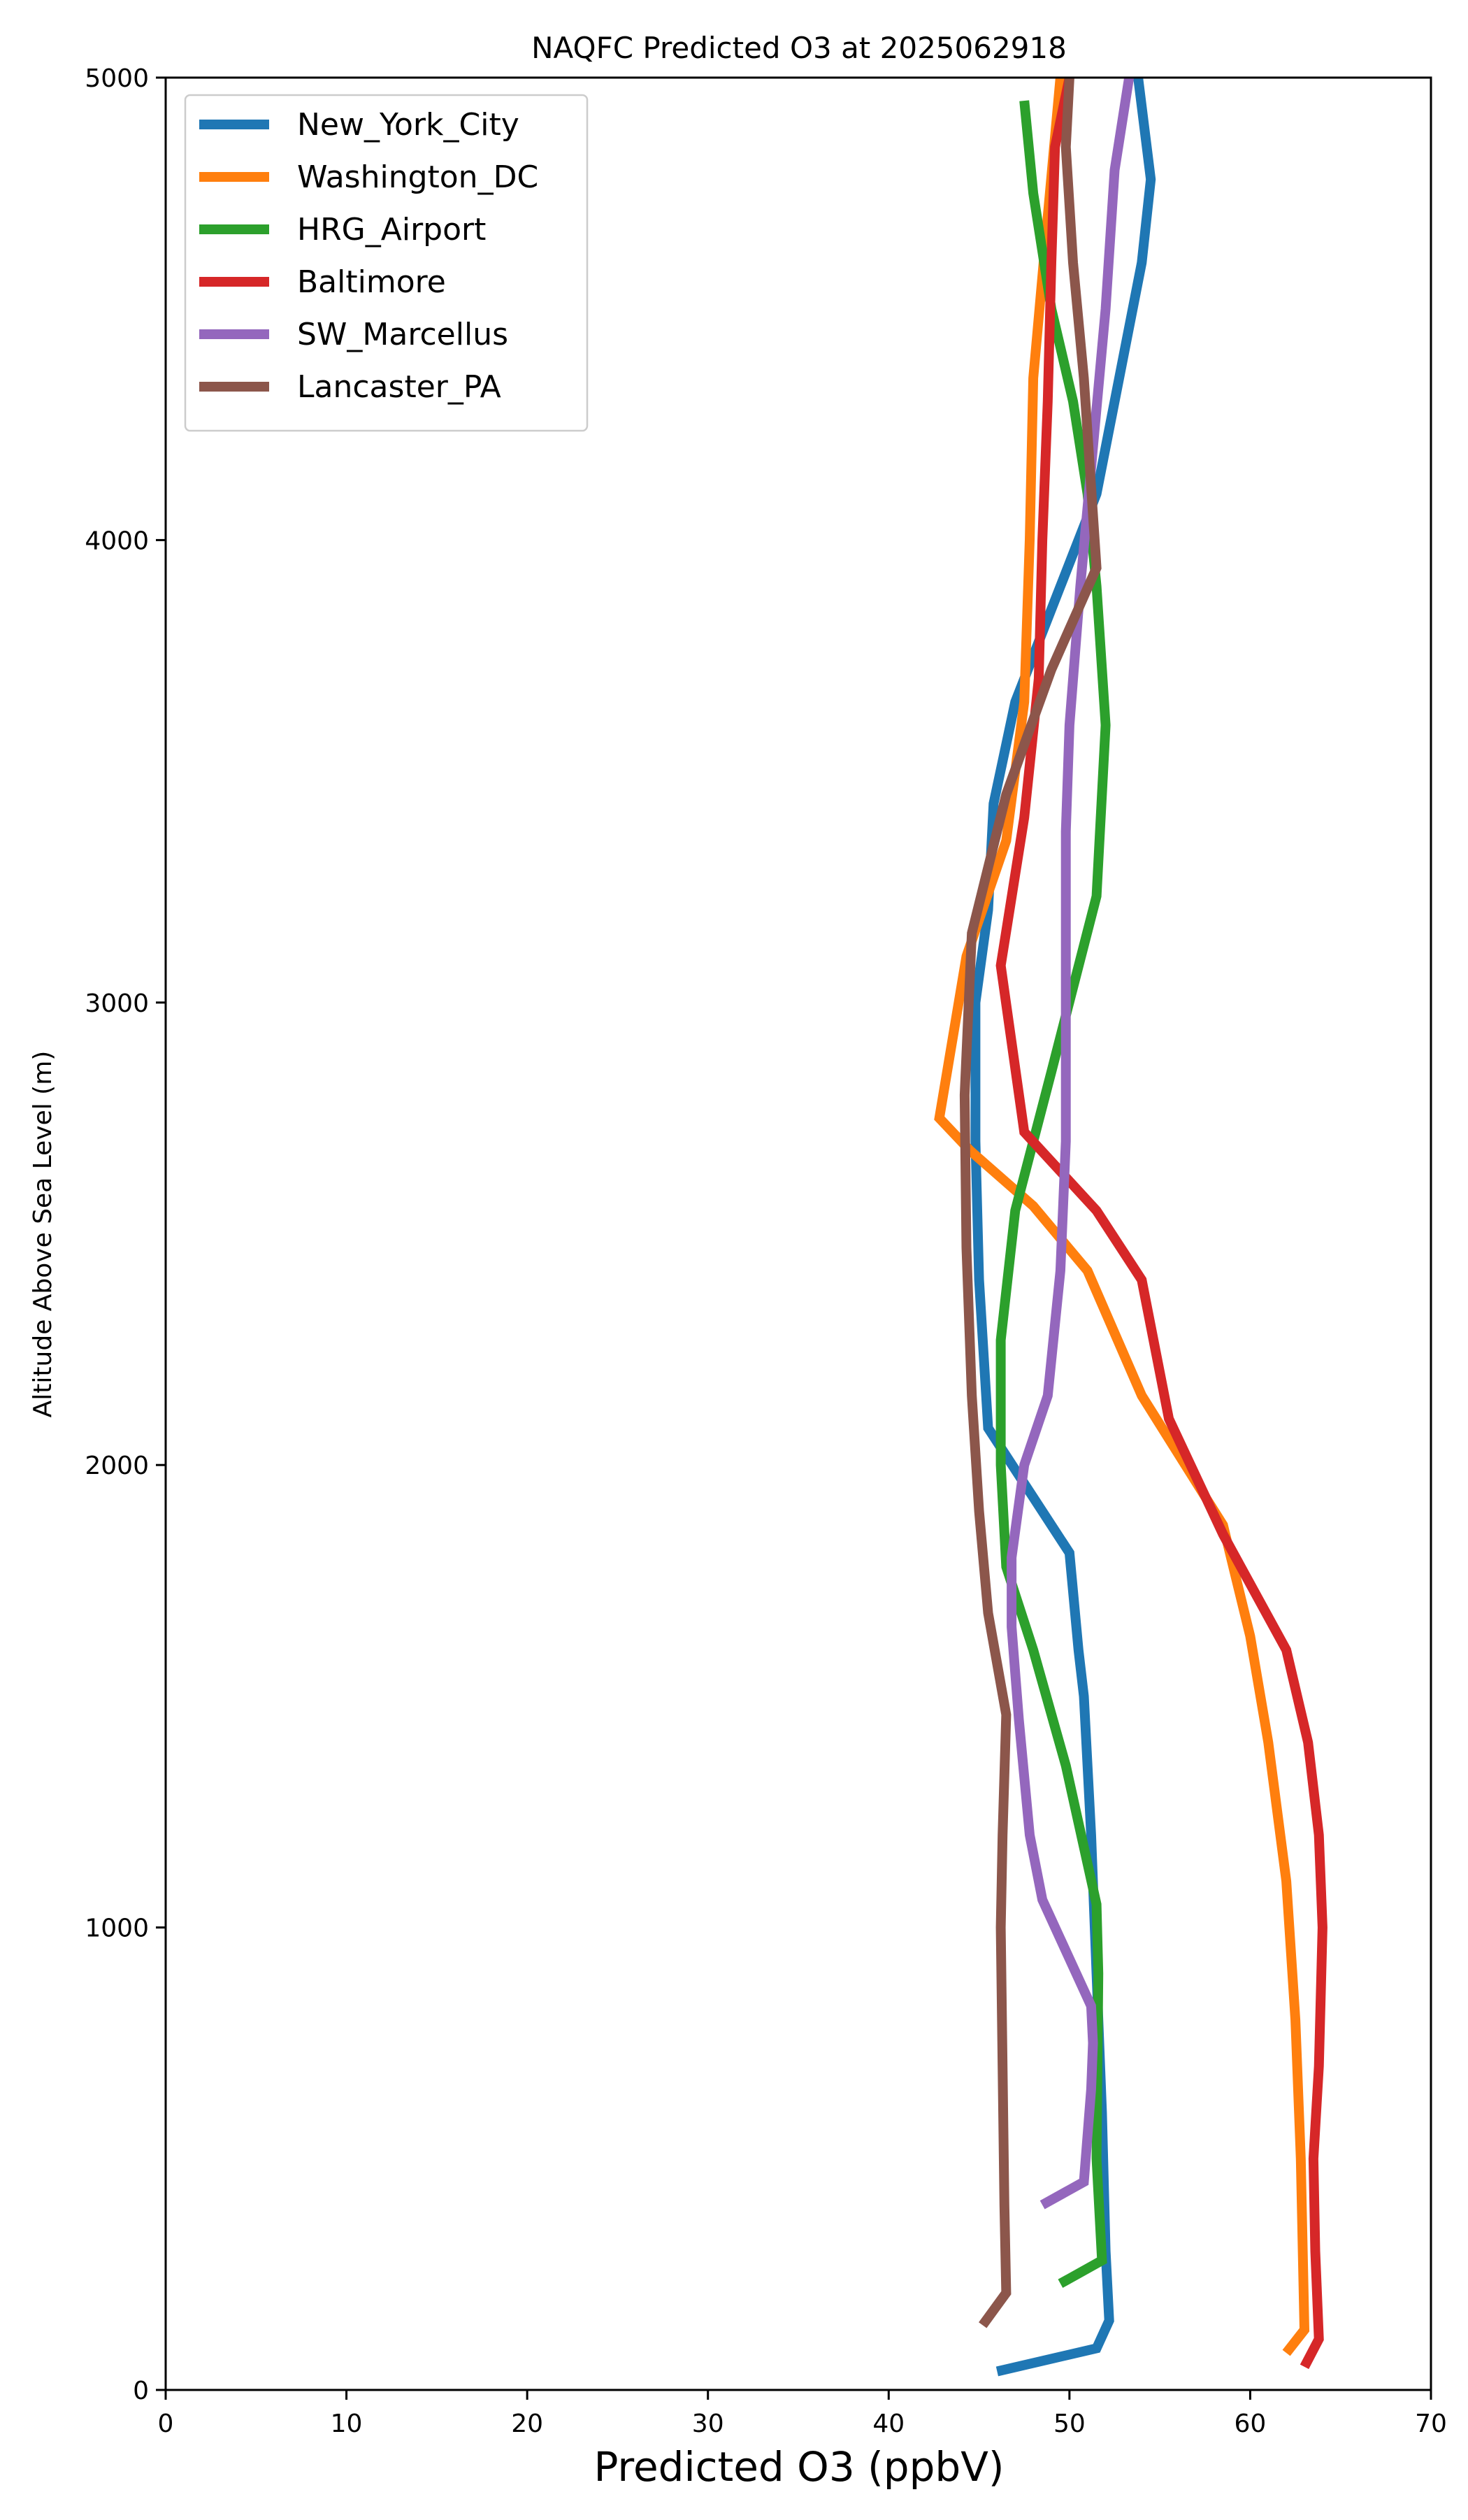 This screenshot has height=2520, width=1468. I want to click on series-line-sw-marcellus, so click(1071, 1144).